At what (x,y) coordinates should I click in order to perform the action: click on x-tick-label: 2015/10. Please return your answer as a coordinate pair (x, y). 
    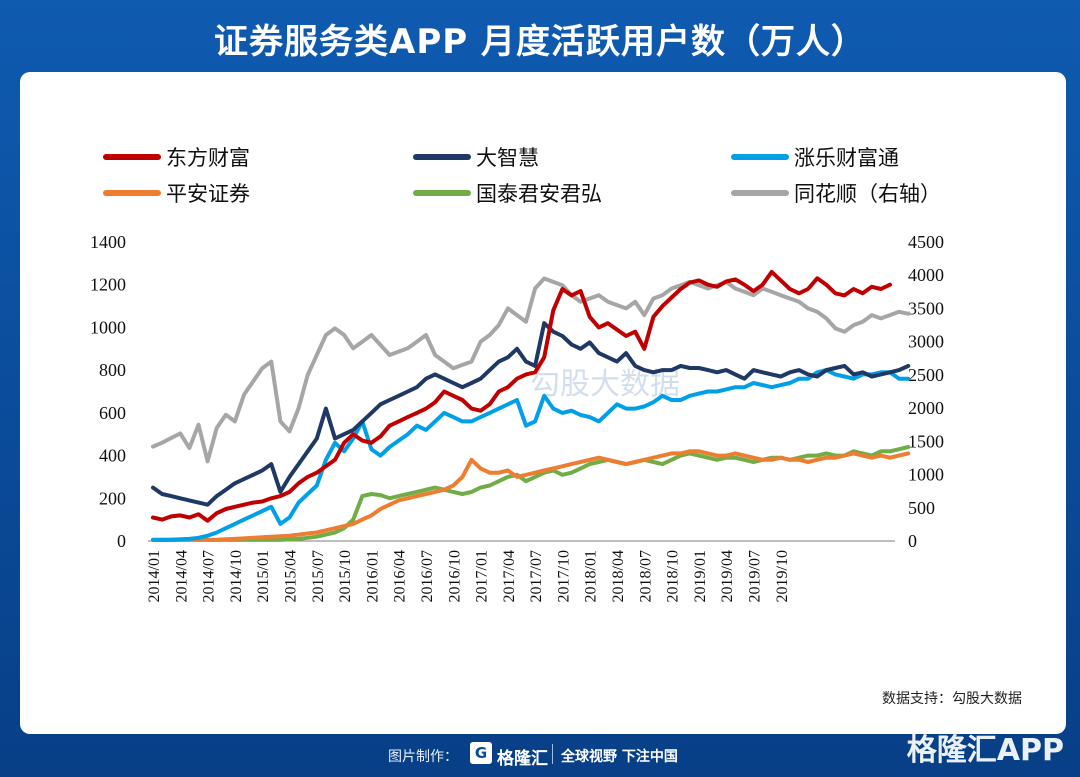
    Looking at the image, I should click on (345, 576).